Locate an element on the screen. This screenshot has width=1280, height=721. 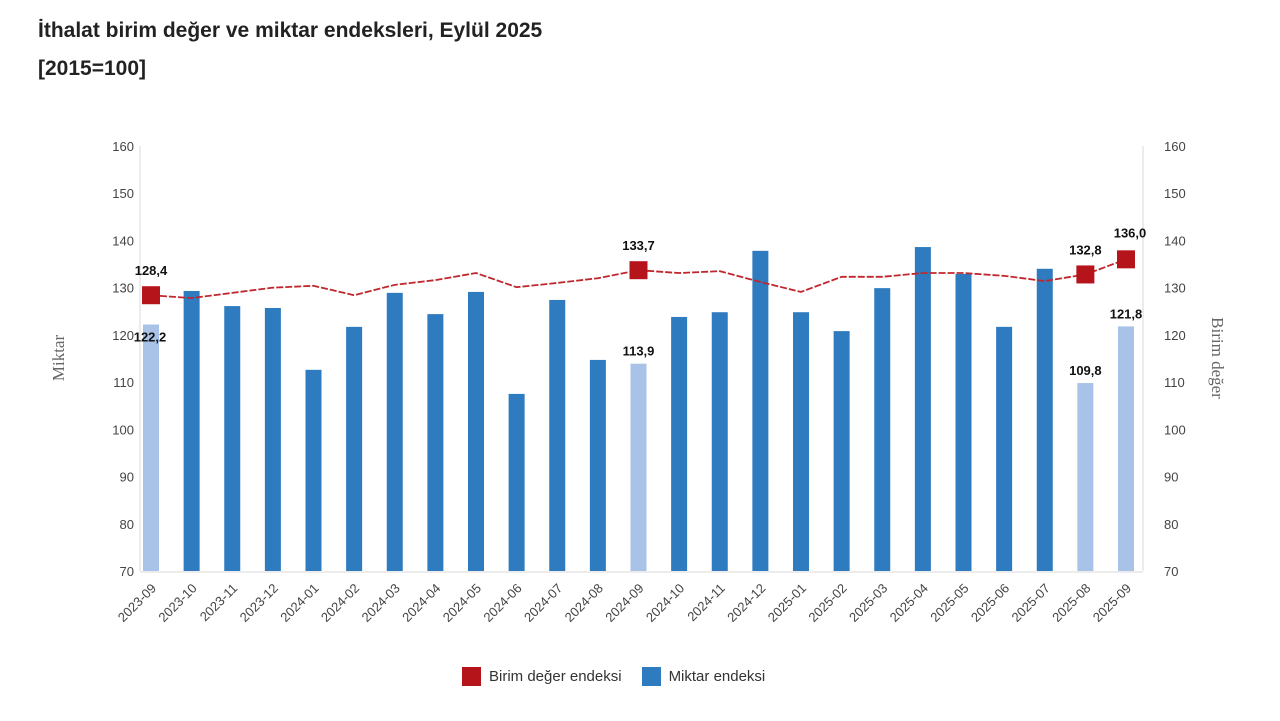
chart-subtitle: [2015=100] is located at coordinates (92, 68).